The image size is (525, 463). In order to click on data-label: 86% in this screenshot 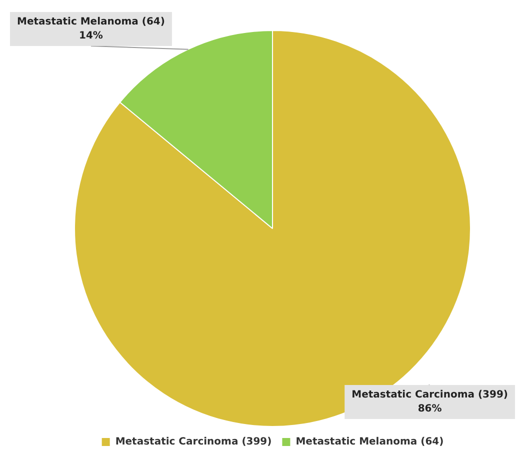, I will do `click(430, 409)`.